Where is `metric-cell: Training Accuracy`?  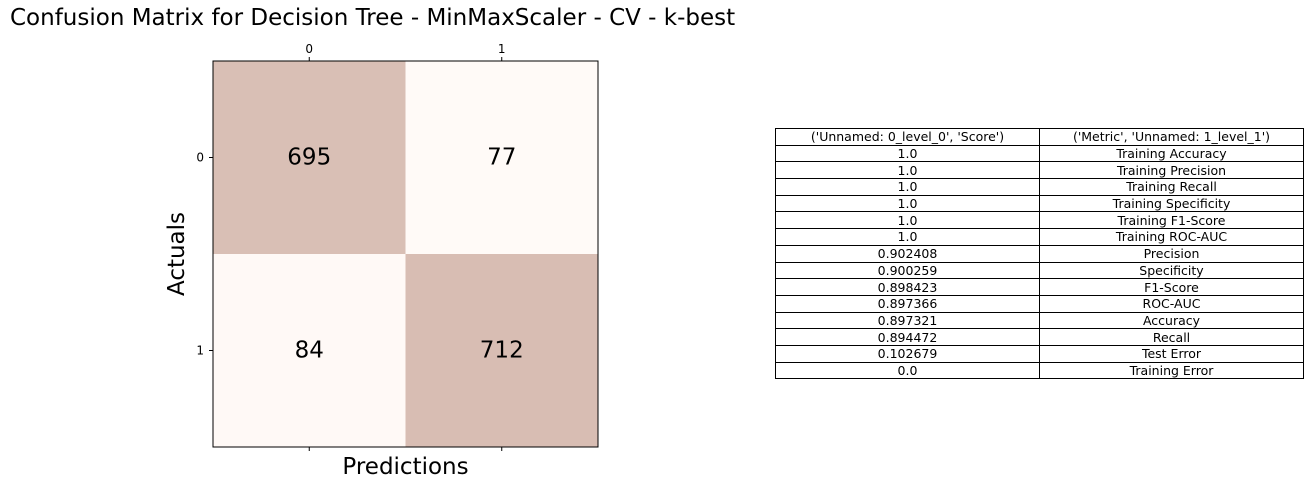
metric-cell: Training Accuracy is located at coordinates (1171, 153).